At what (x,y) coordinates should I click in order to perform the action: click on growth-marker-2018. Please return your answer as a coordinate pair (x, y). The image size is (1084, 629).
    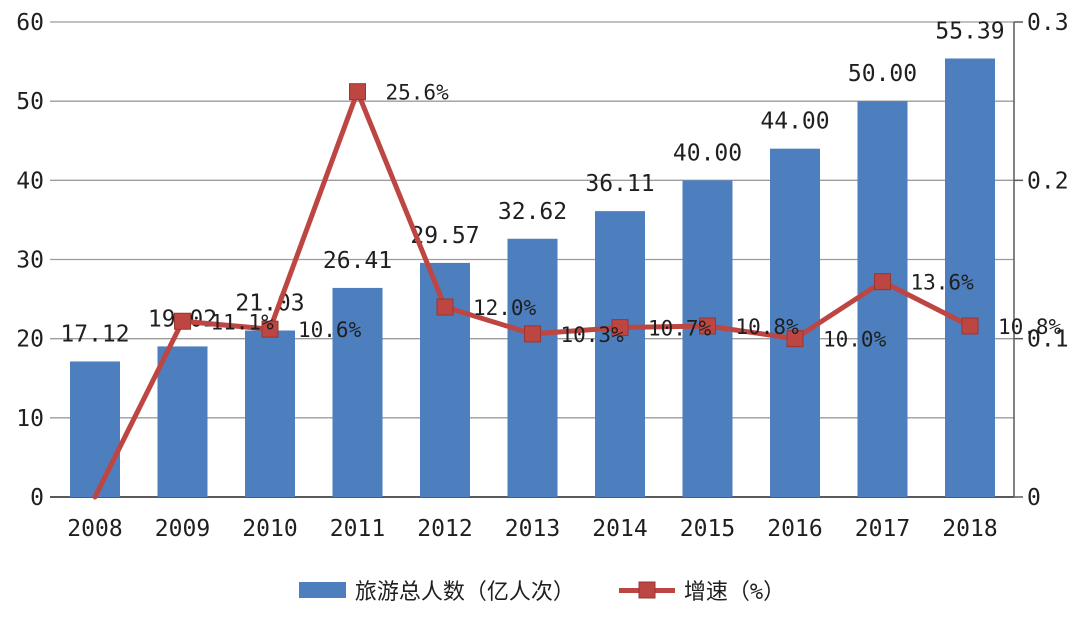
    Looking at the image, I should click on (970, 326).